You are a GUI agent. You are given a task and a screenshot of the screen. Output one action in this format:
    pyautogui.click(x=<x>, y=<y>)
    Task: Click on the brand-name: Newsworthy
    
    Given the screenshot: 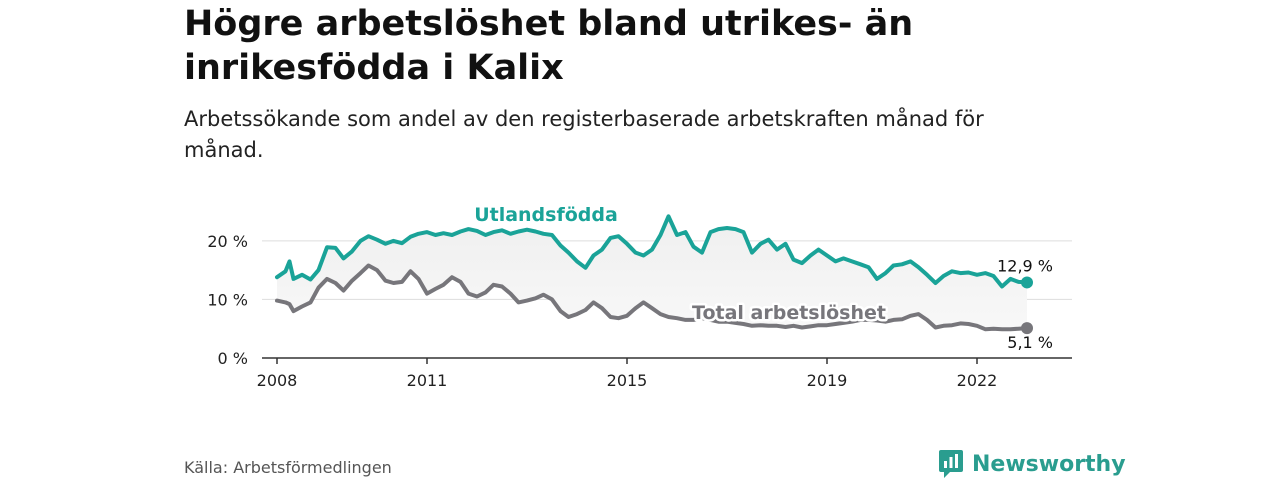 What is the action you would take?
    pyautogui.click(x=1049, y=464)
    